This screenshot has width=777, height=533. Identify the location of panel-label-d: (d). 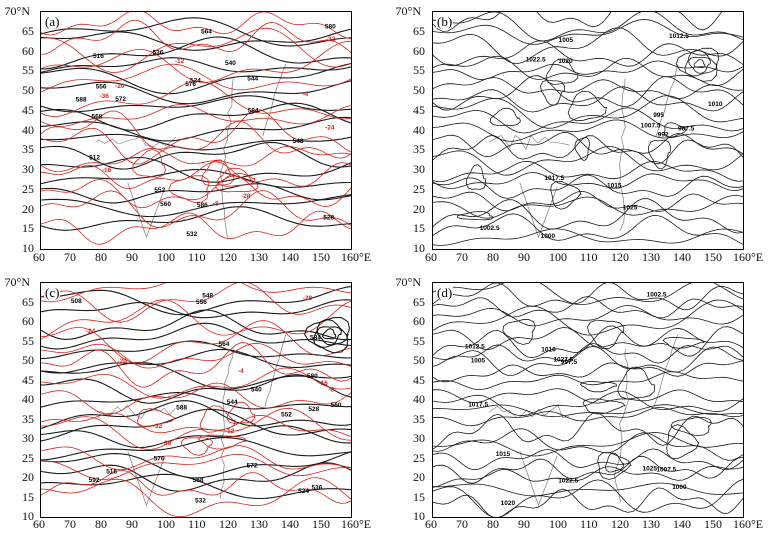
(445, 292).